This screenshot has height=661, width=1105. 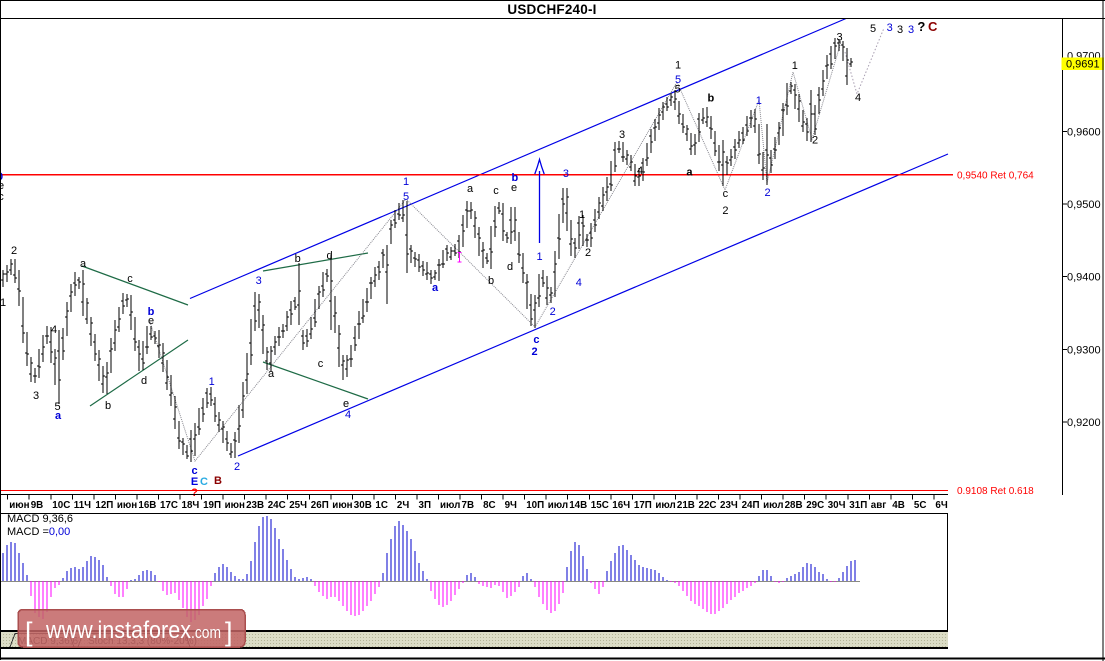 I want to click on svg-text: 4В, so click(x=898, y=505).